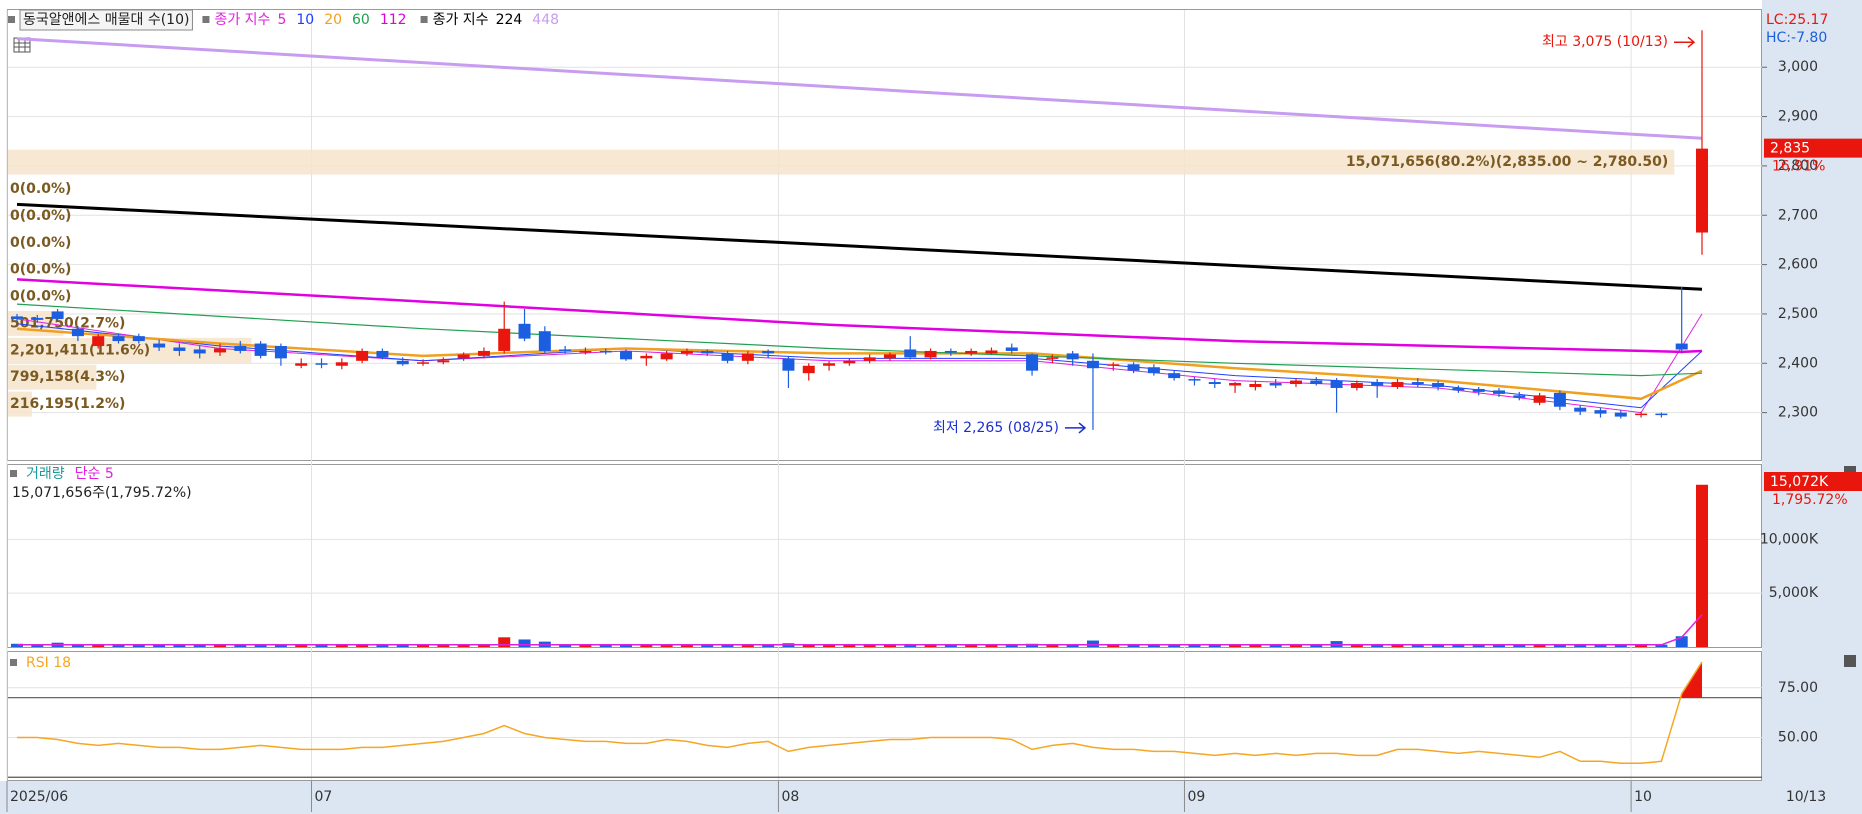 The image size is (1862, 814). I want to click on y-tick-label: 2,400, so click(1798, 363).